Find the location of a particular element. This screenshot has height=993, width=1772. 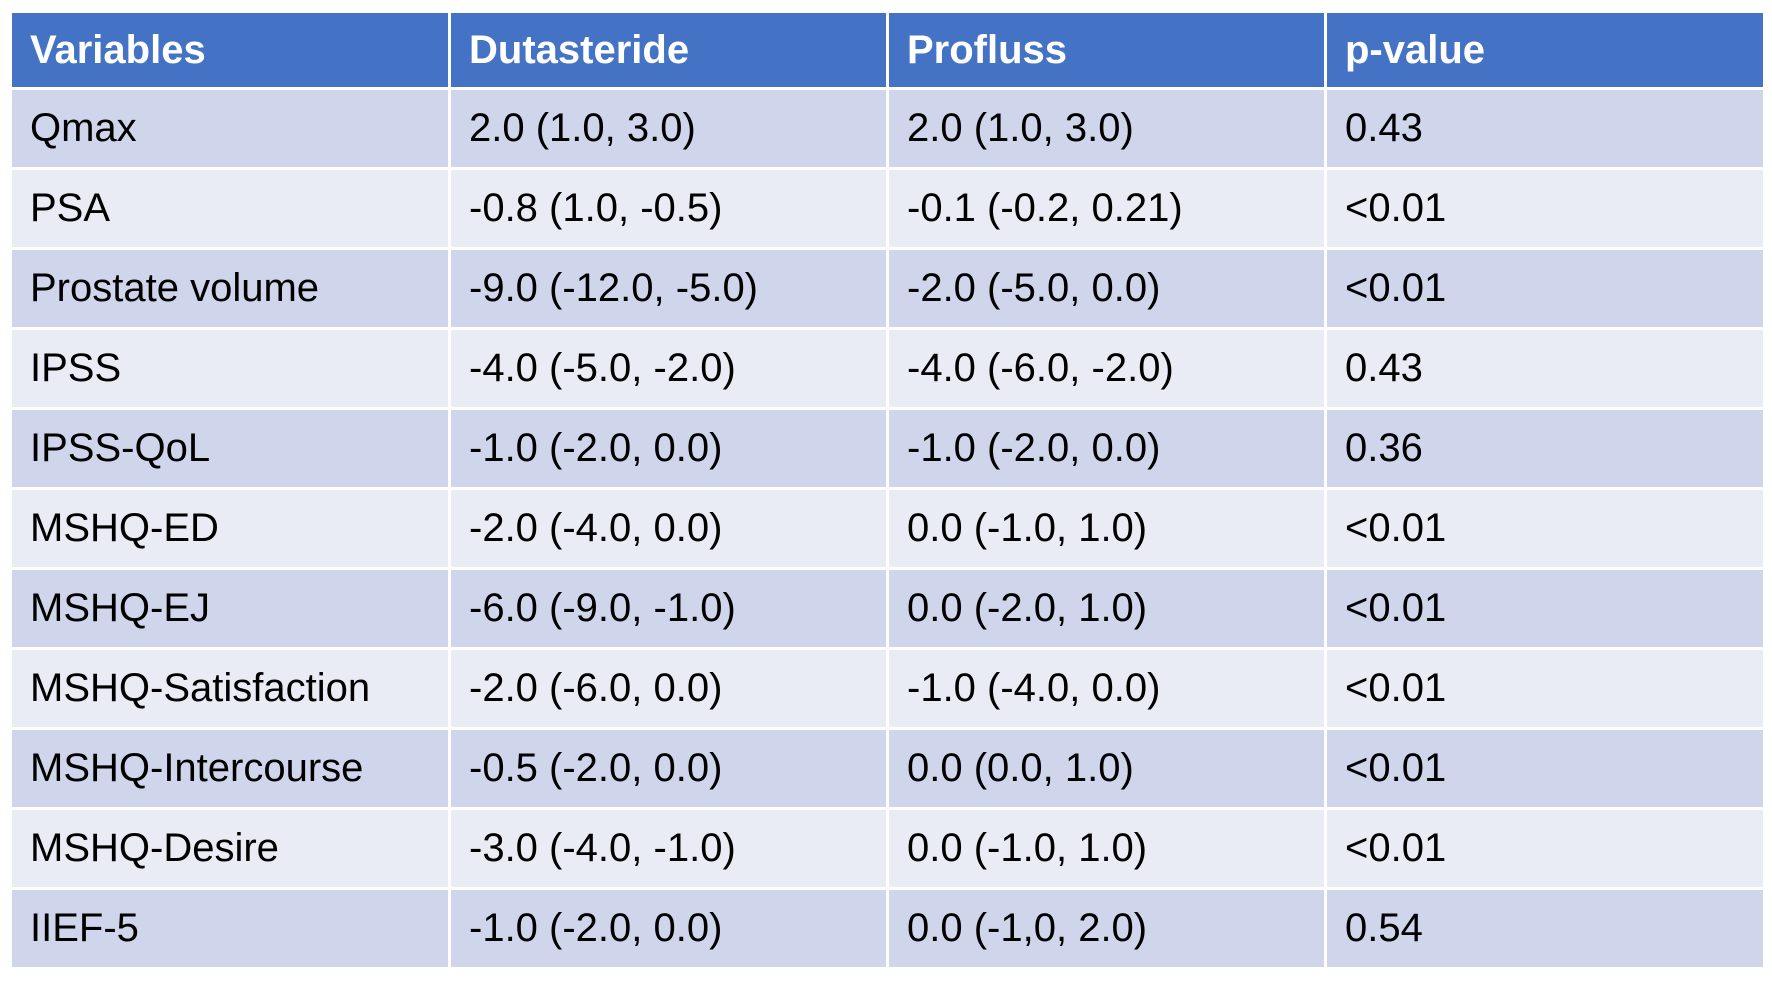

cell-variable: Prostate volume is located at coordinates (230, 288).